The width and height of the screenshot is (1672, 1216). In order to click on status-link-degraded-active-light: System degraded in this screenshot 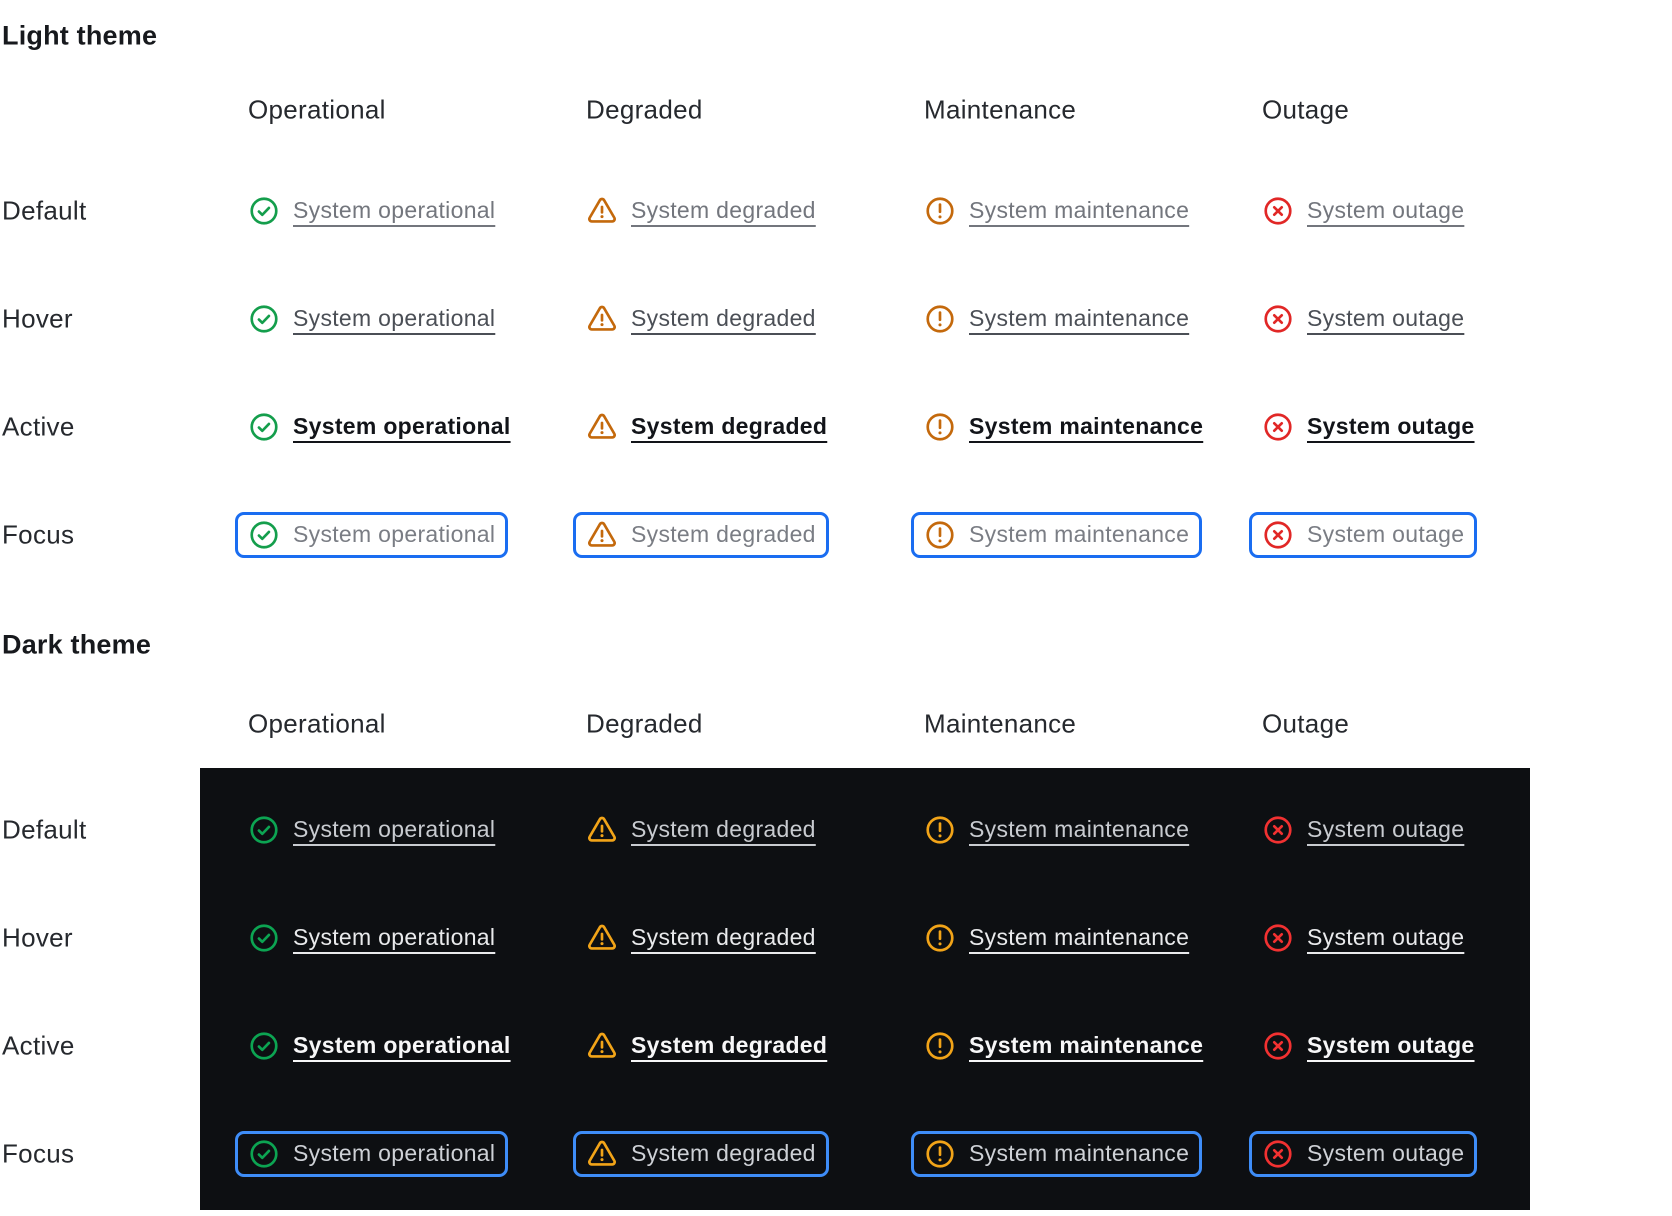, I will do `click(706, 427)`.